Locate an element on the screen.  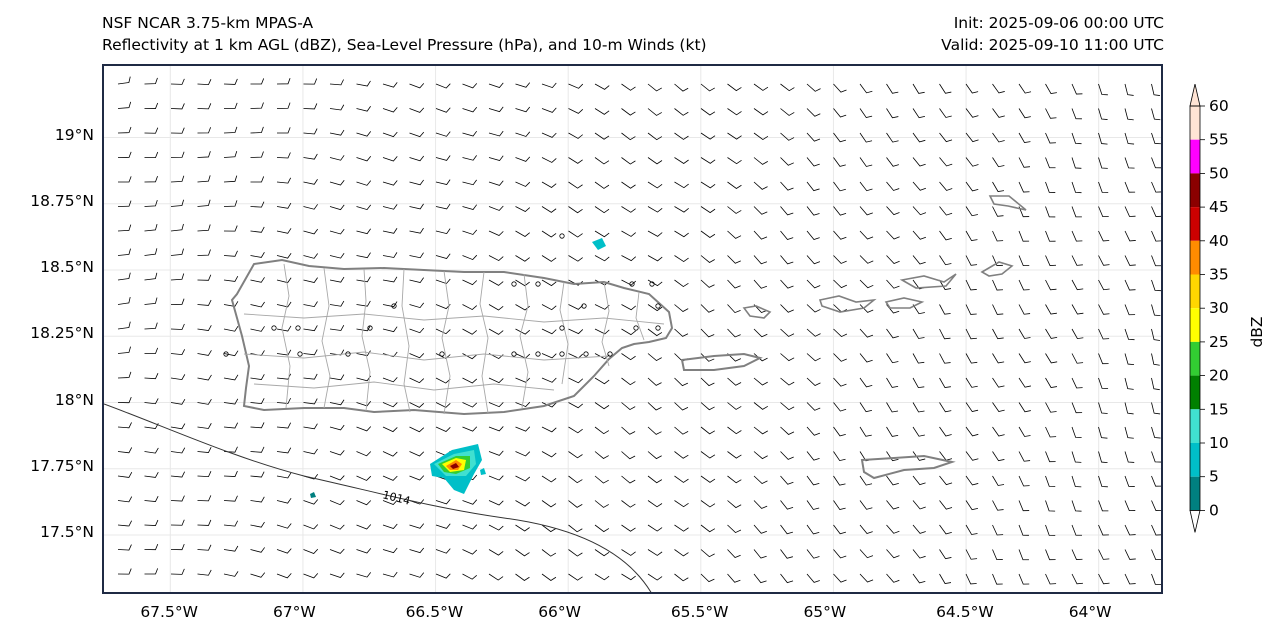
lat-tick-label: 18.5°N is located at coordinates (67, 267).